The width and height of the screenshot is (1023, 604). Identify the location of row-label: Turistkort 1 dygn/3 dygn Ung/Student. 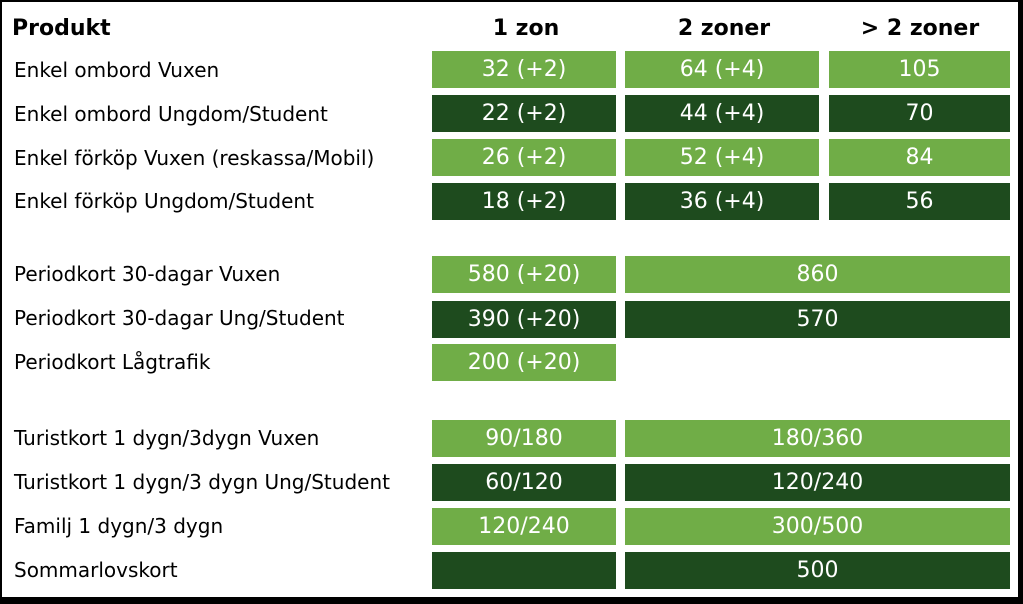
(202, 482).